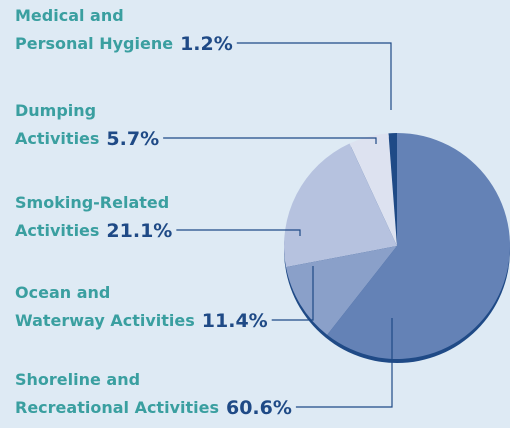 Image resolution: width=510 pixels, height=428 pixels. I want to click on value-label: 5.7%, so click(132, 139).